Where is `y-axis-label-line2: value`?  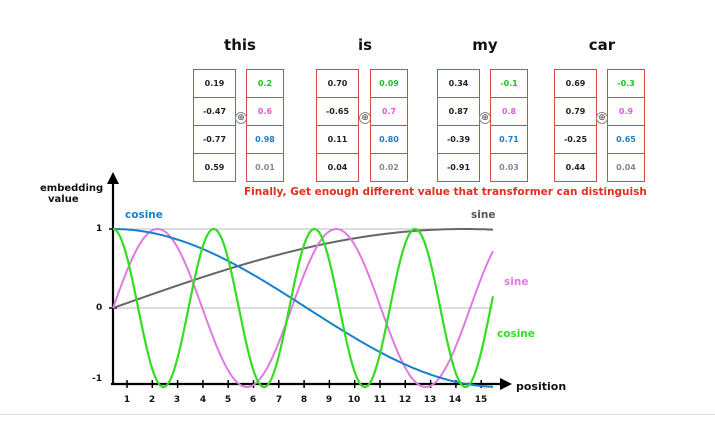
y-axis-label-line2: value is located at coordinates (63, 199).